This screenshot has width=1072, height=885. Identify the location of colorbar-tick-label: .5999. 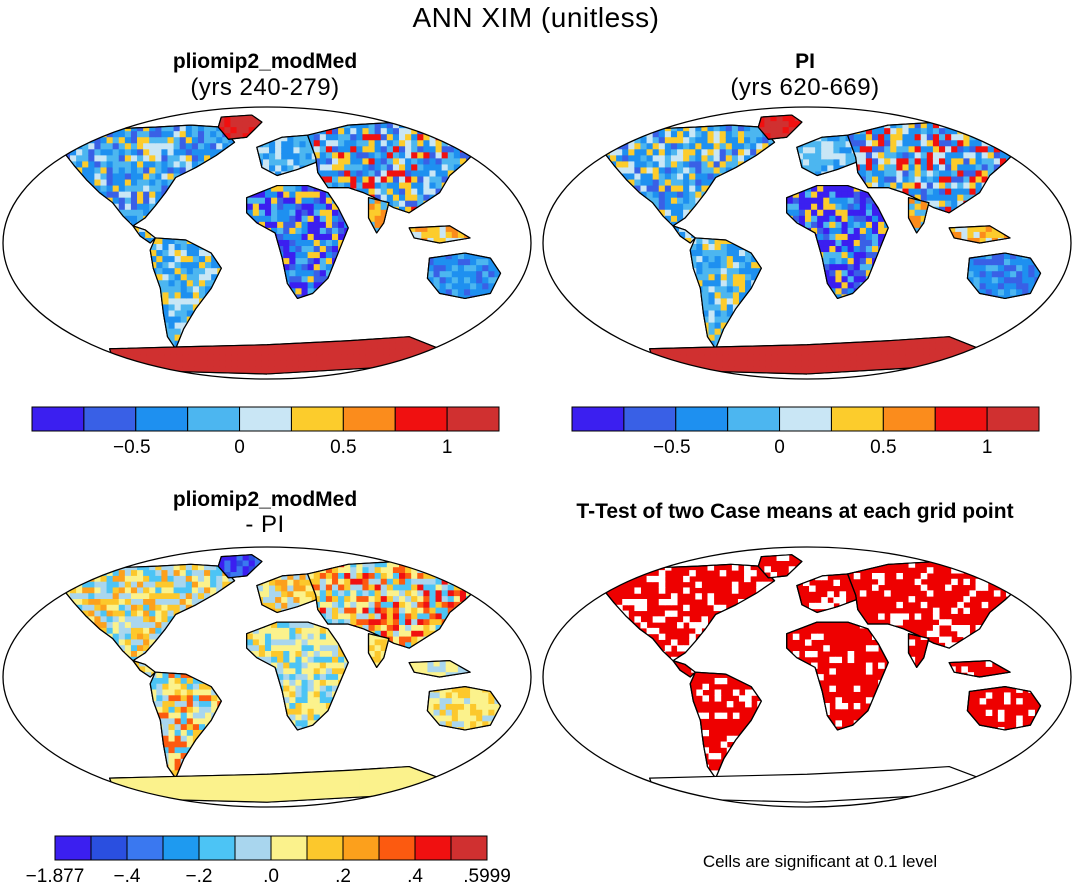
(487, 875).